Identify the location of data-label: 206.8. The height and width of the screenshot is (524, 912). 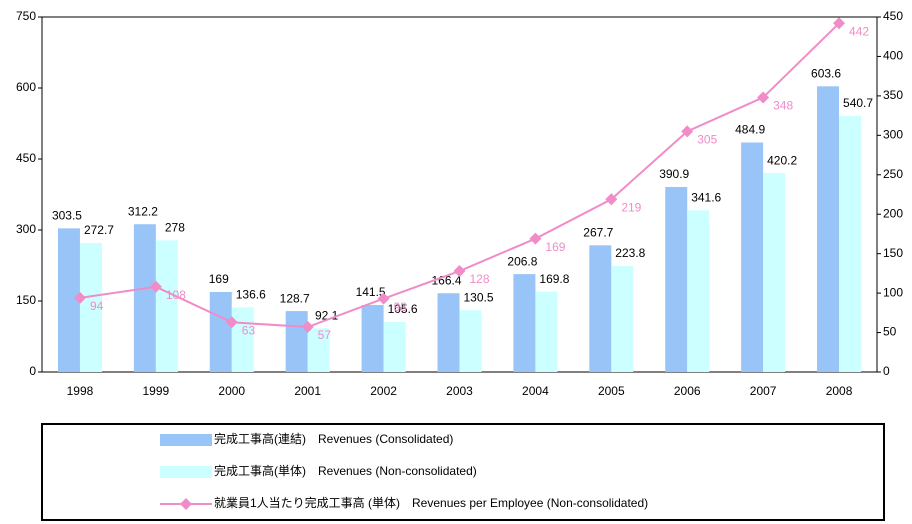
(522, 261).